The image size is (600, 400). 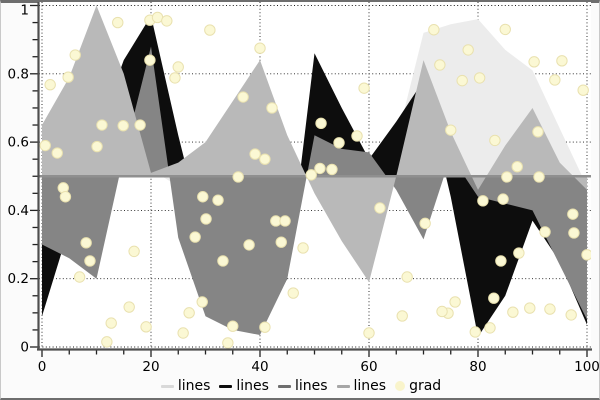 I want to click on legend-item-grad: grad, so click(x=418, y=386).